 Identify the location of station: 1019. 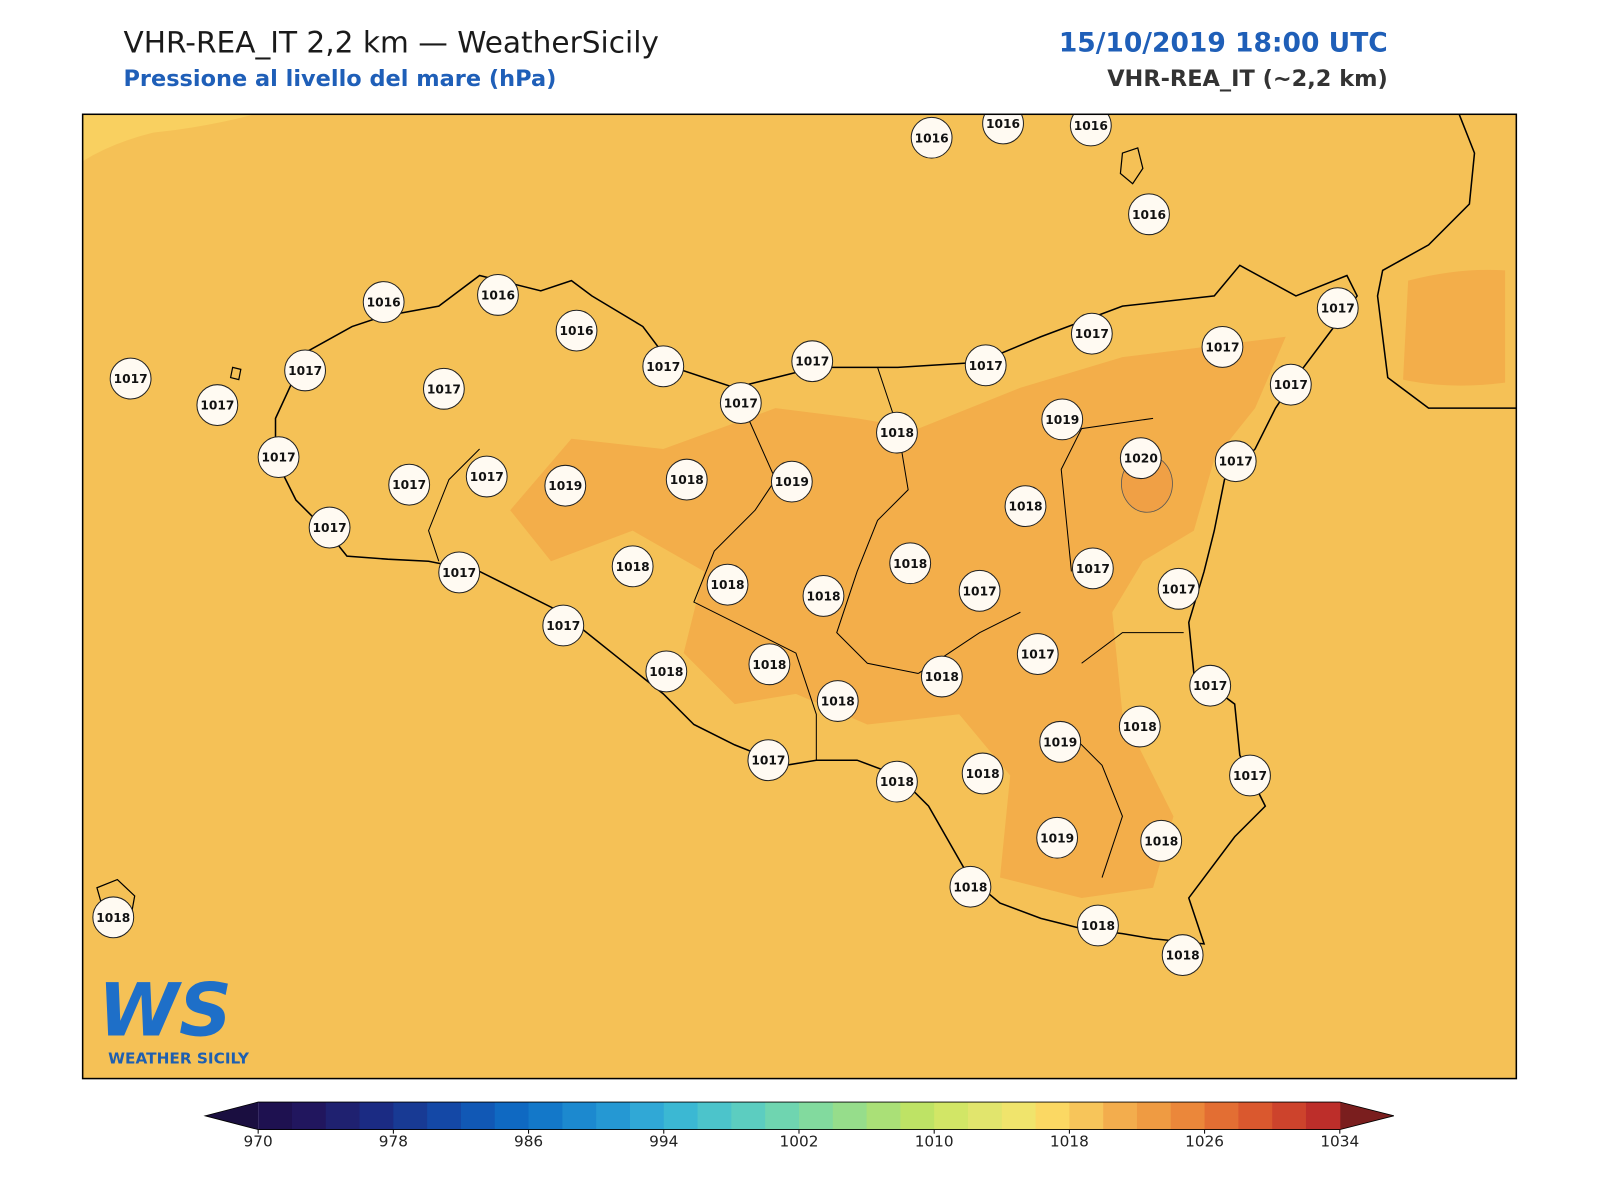
(565, 485).